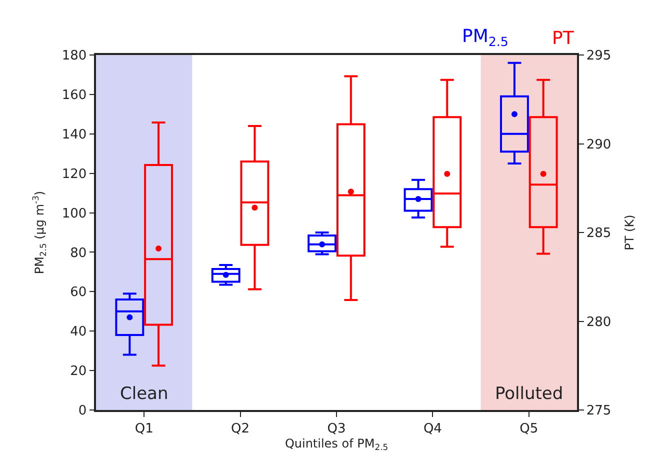 The image size is (654, 459). I want to click on text: PM$_{2.5}$, so click(485, 37).